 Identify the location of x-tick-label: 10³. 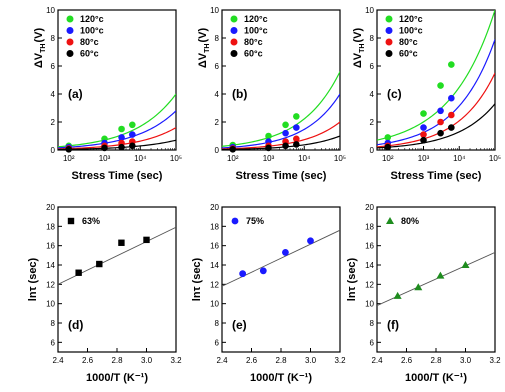
(105, 158).